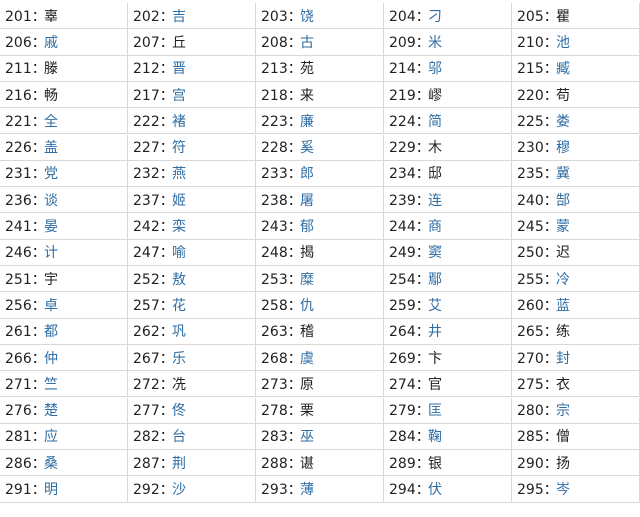  I want to click on cell-number: 236：, so click(25, 200).